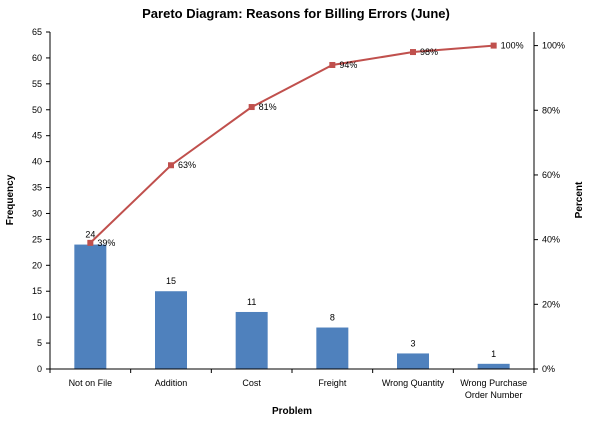  I want to click on right-tick-3: 60%, so click(551, 175).